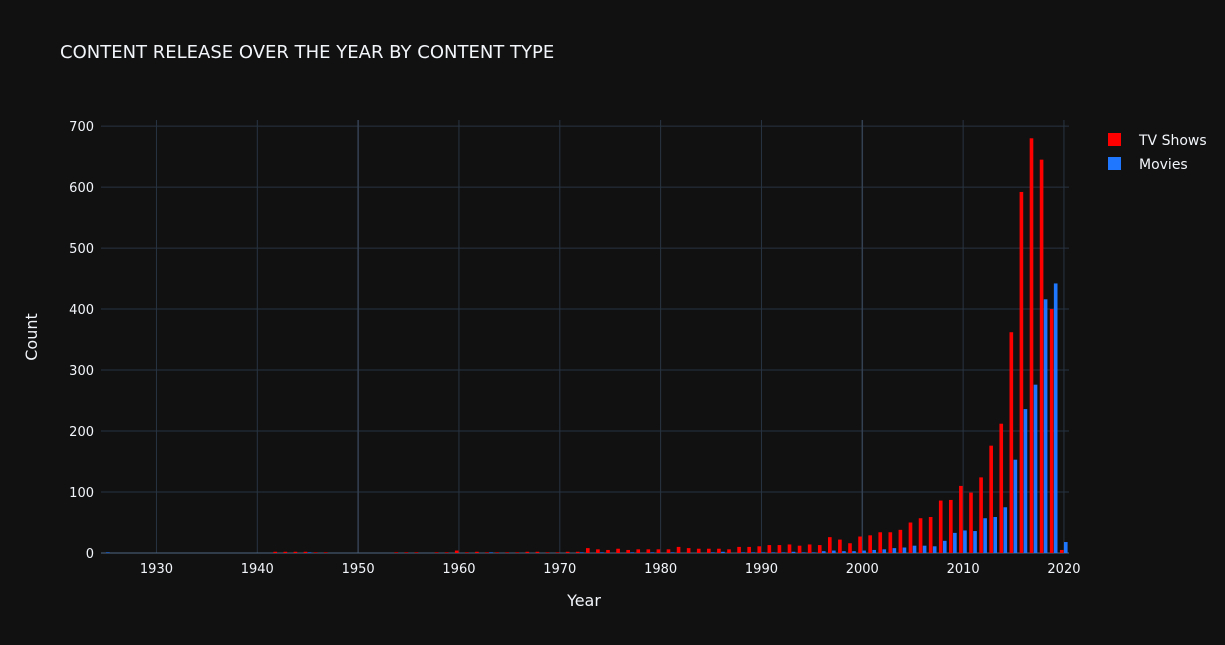 The width and height of the screenshot is (1225, 645). Describe the element at coordinates (940, 526) in the screenshot. I see `bar-tv-shows-2008` at that location.